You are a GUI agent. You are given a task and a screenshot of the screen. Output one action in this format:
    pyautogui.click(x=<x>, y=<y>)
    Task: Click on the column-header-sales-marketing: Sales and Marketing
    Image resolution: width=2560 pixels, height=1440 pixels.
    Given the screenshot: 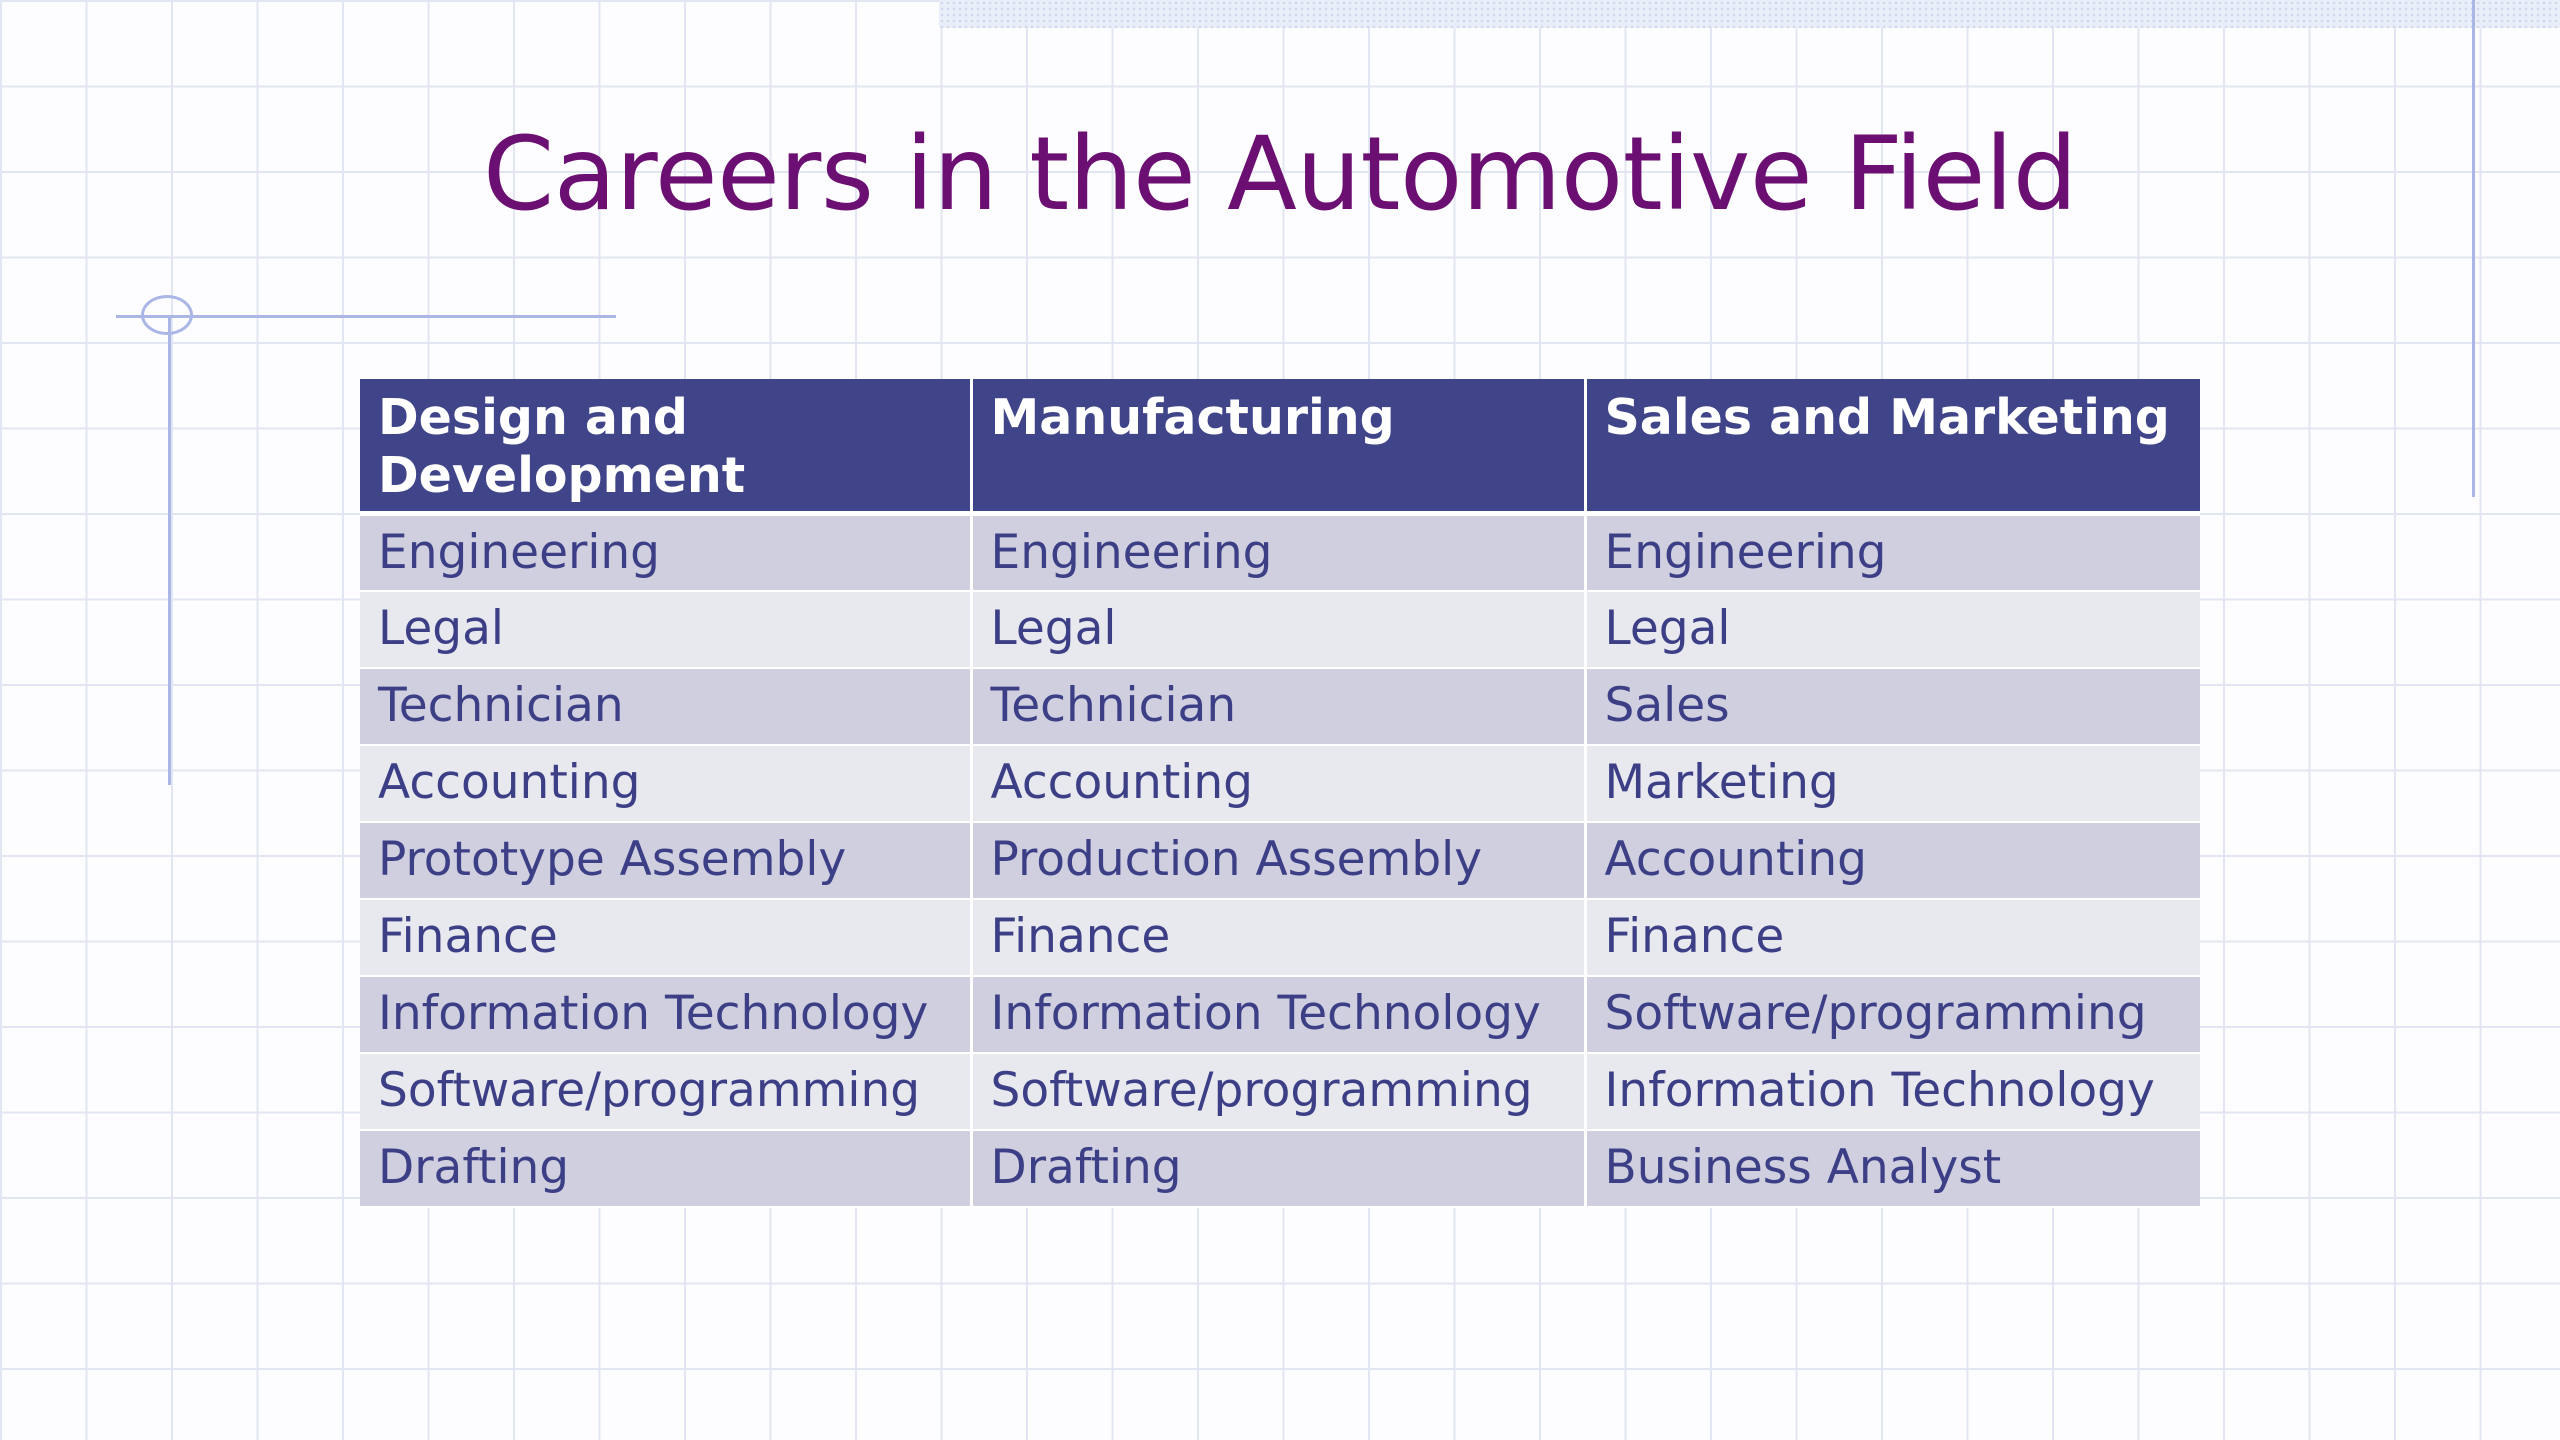 What is the action you would take?
    pyautogui.click(x=1891, y=447)
    